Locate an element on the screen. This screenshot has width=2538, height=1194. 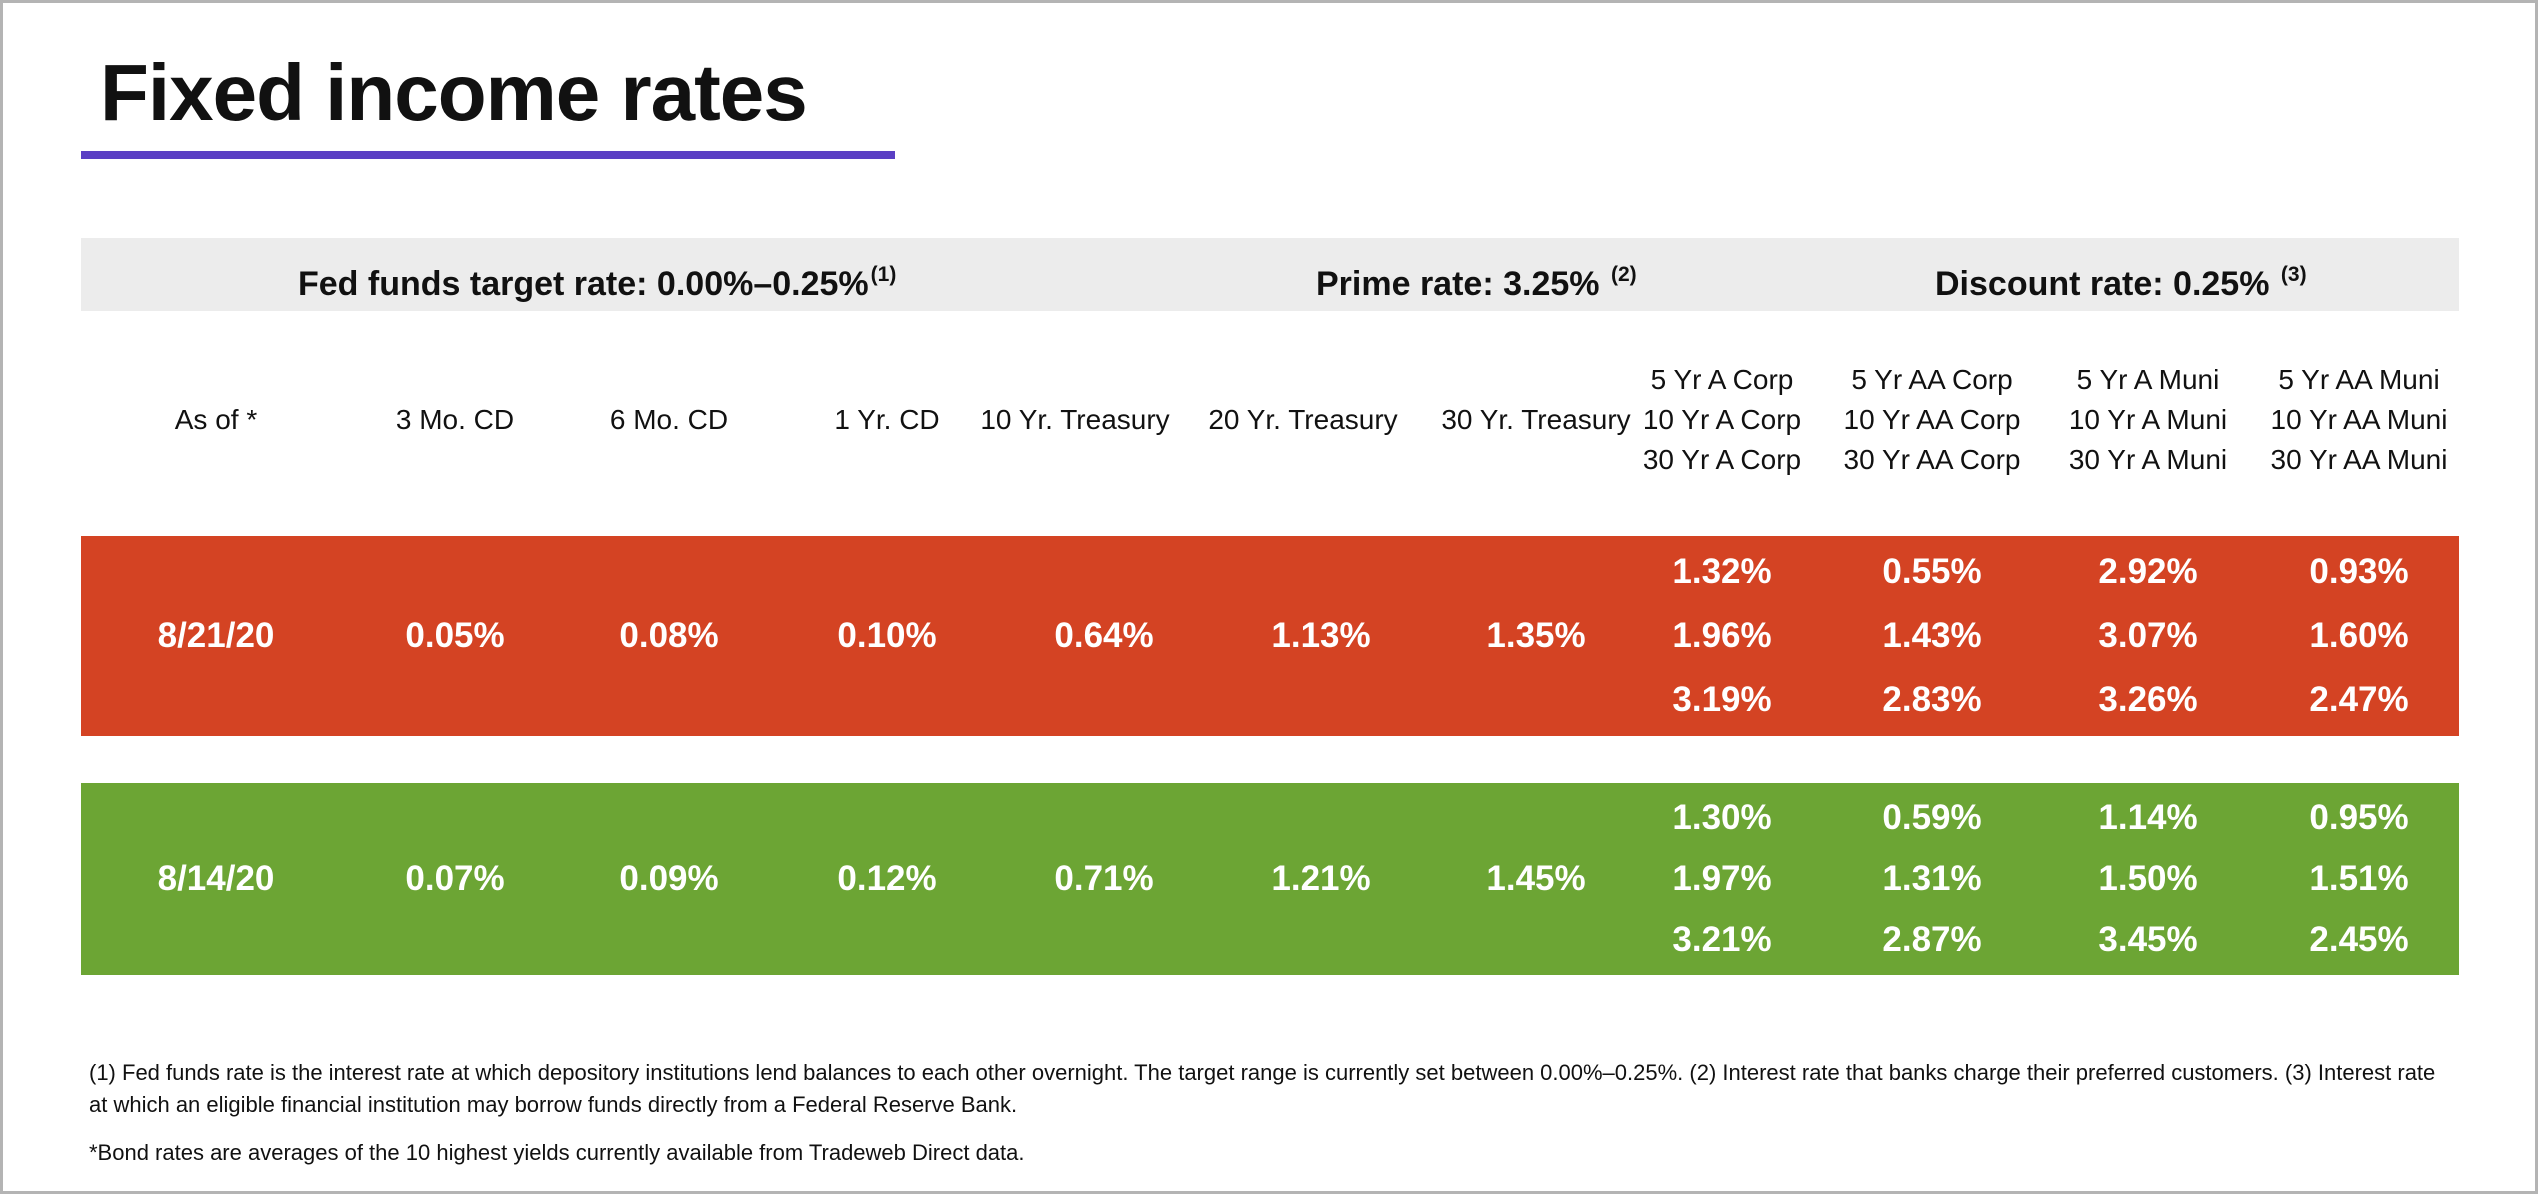
cell-30yr-treasury: 1.45% is located at coordinates (1536, 879).